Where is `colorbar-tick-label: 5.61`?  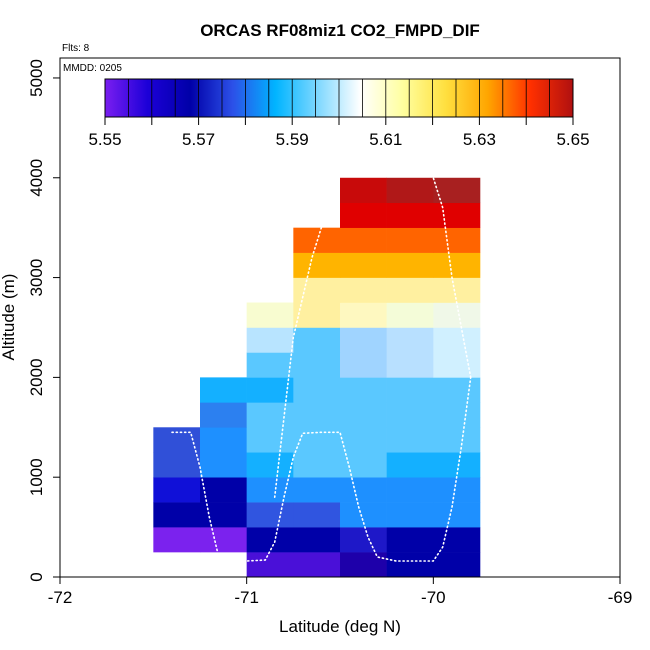 colorbar-tick-label: 5.61 is located at coordinates (385, 139).